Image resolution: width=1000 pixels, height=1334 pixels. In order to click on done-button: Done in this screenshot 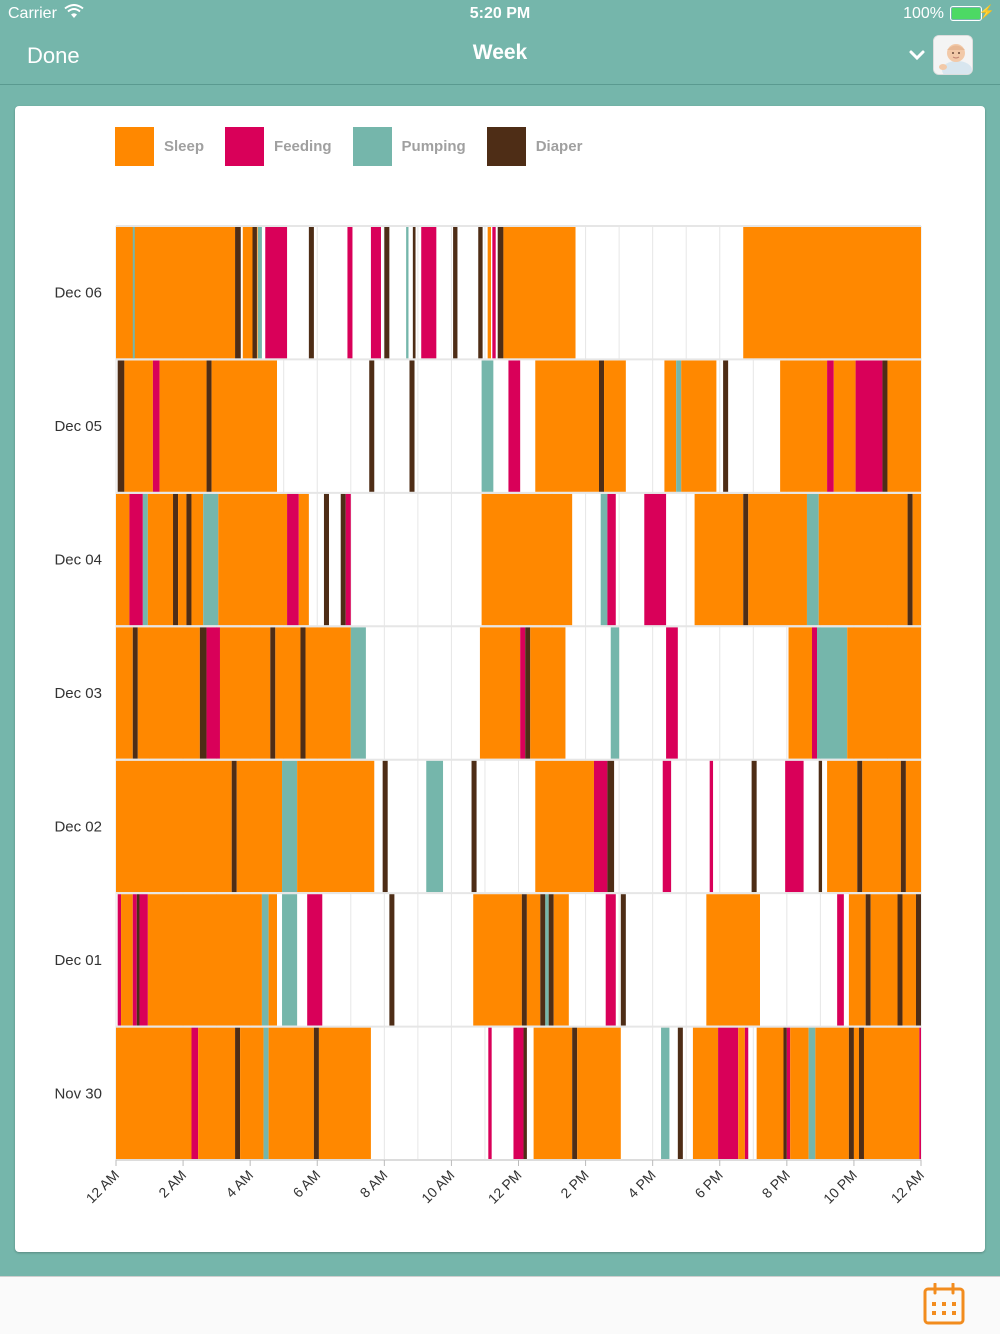, I will do `click(53, 55)`.